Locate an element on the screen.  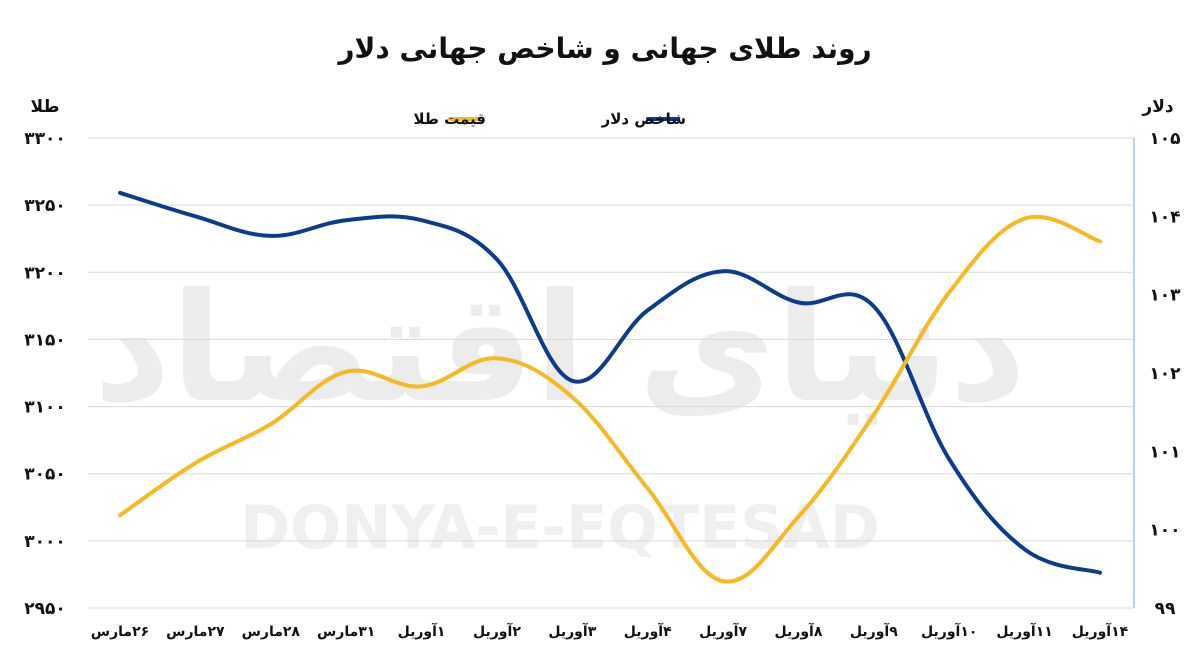
left-axis-title: طلا is located at coordinates (45, 107).